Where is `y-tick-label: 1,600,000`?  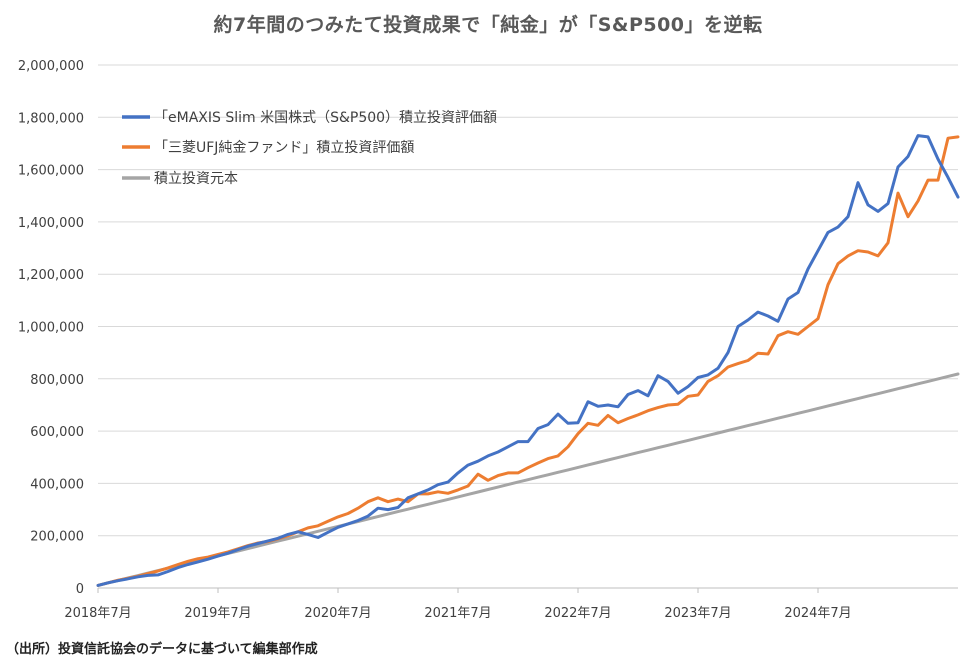 y-tick-label: 1,600,000 is located at coordinates (51, 171).